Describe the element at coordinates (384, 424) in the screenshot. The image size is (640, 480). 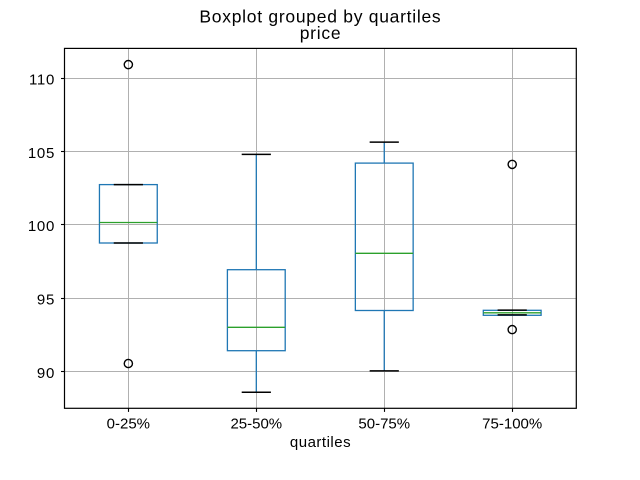
I see `svg-text: 50-75%` at that location.